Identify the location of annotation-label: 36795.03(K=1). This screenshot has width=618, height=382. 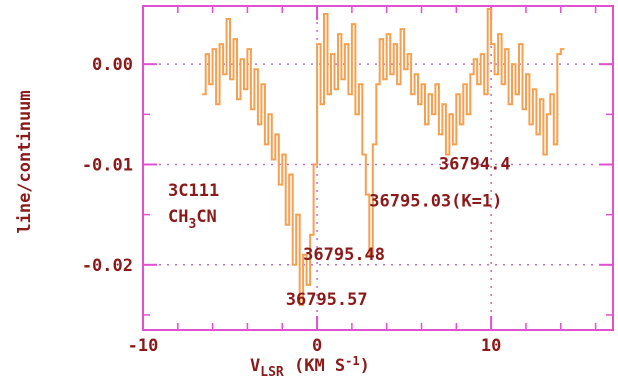
(435, 202).